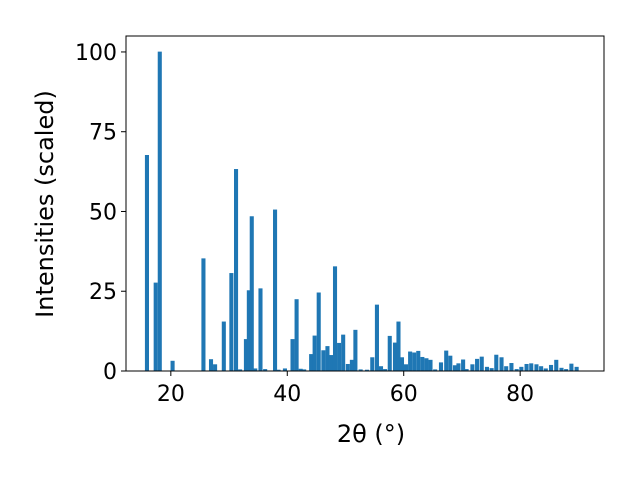  Describe the element at coordinates (404, 394) in the screenshot. I see `x-tick-label: 60` at that location.